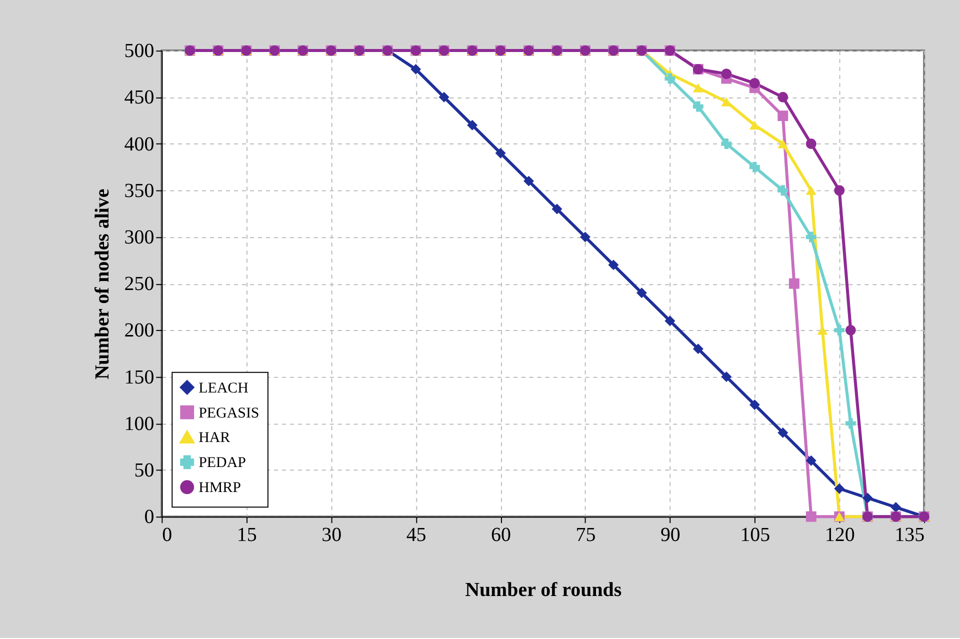  I want to click on y-tick-label: 250, so click(139, 284).